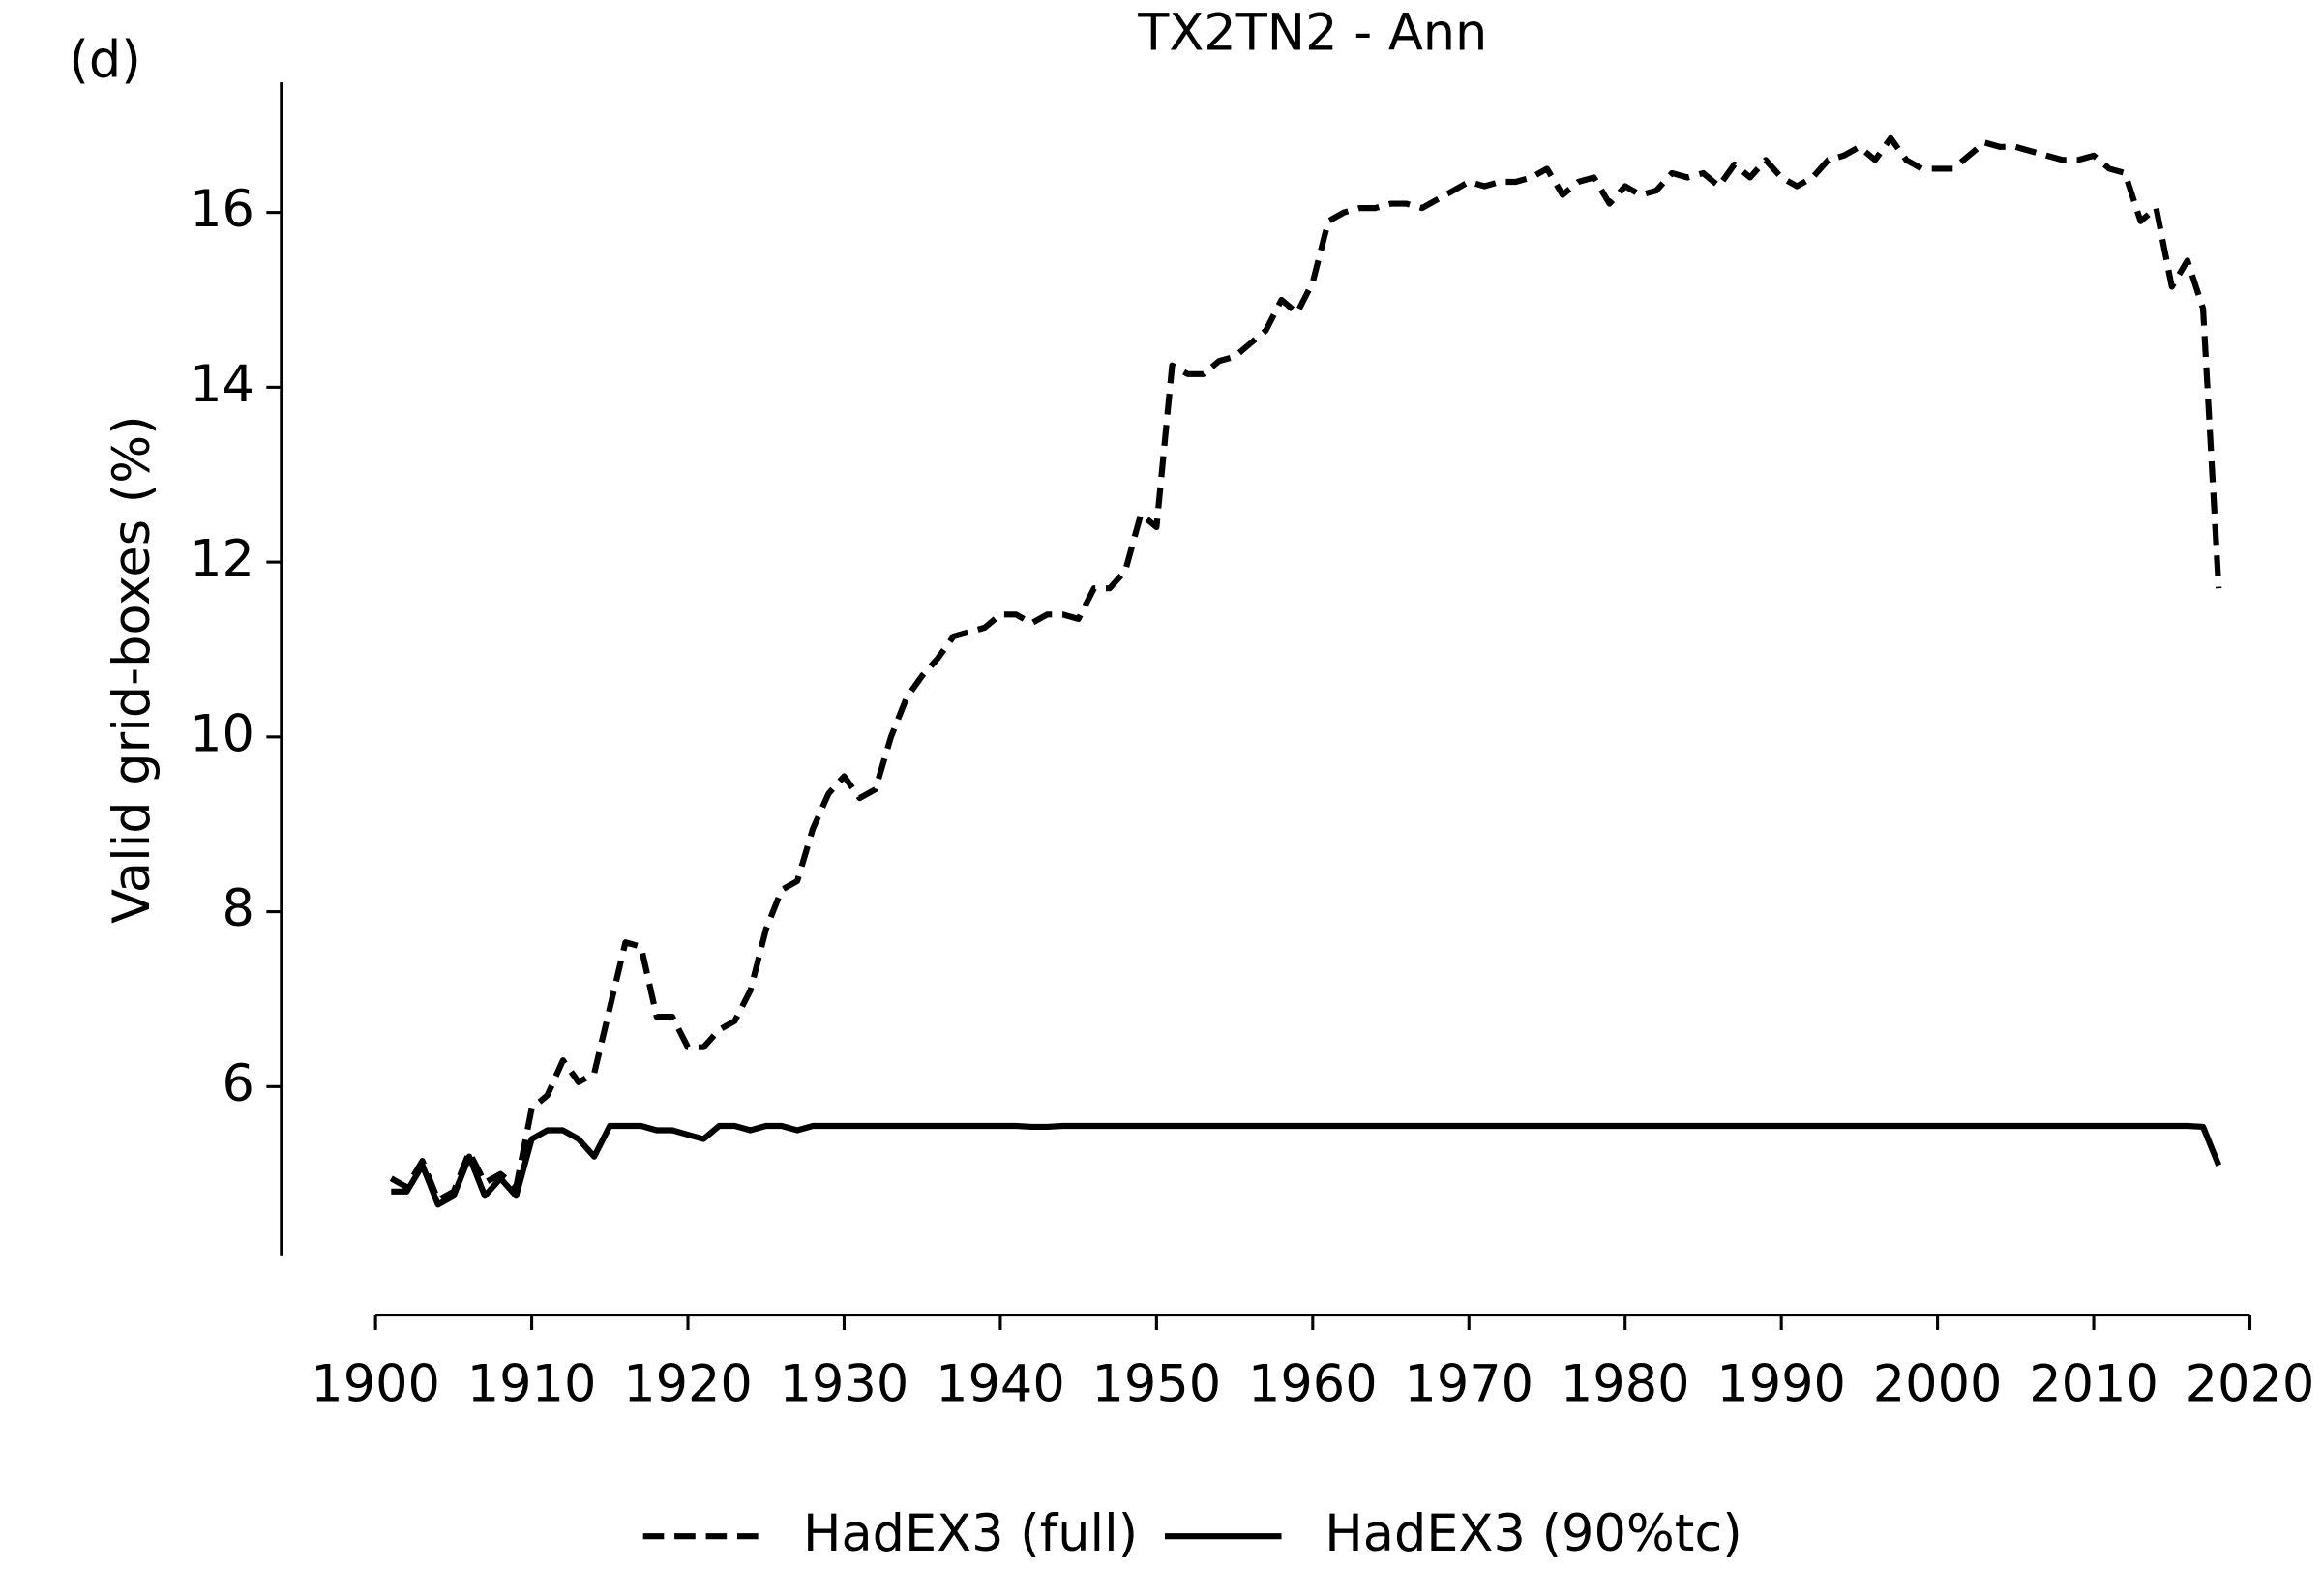  I want to click on x-tick-label: 1960, so click(1313, 1383).